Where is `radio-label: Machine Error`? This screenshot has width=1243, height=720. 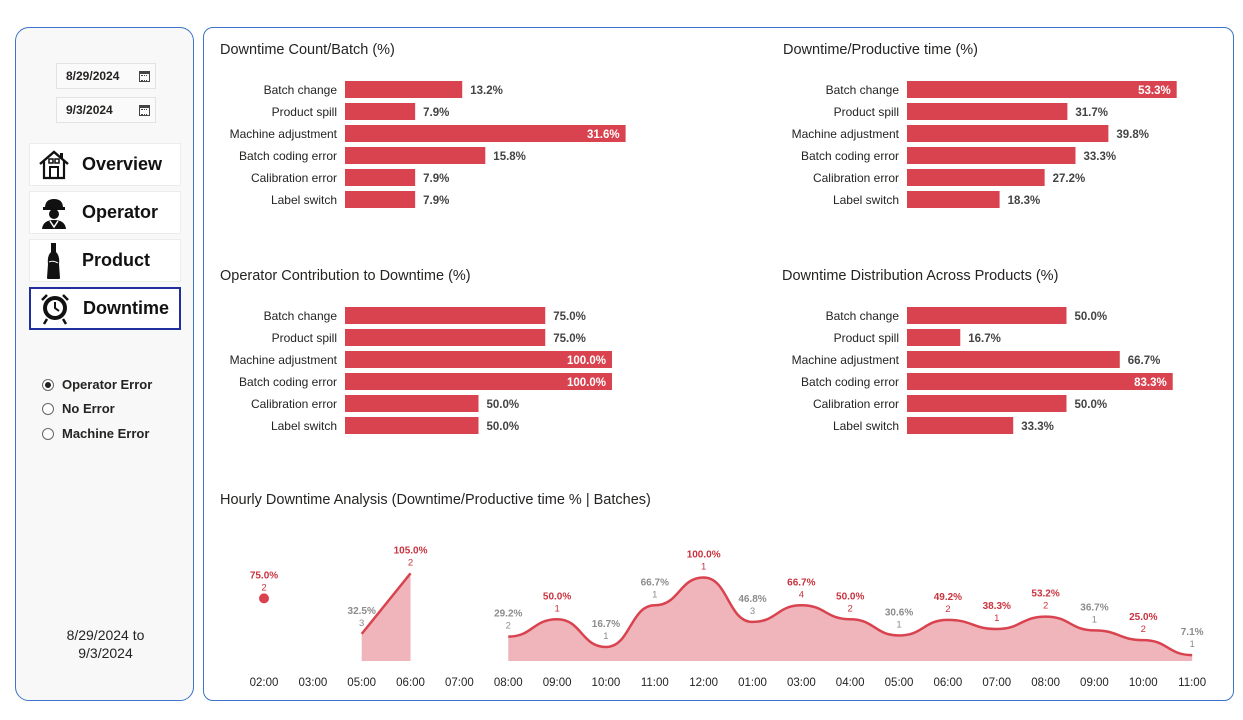
radio-label: Machine Error is located at coordinates (106, 433).